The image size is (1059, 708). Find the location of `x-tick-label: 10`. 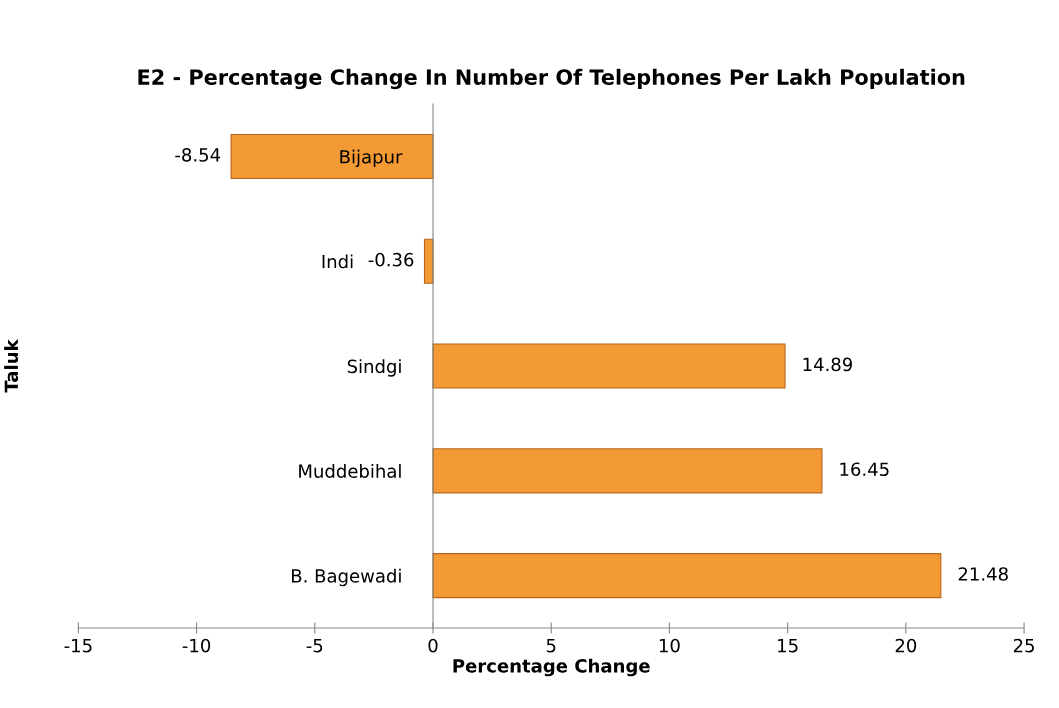

x-tick-label: 10 is located at coordinates (669, 645).